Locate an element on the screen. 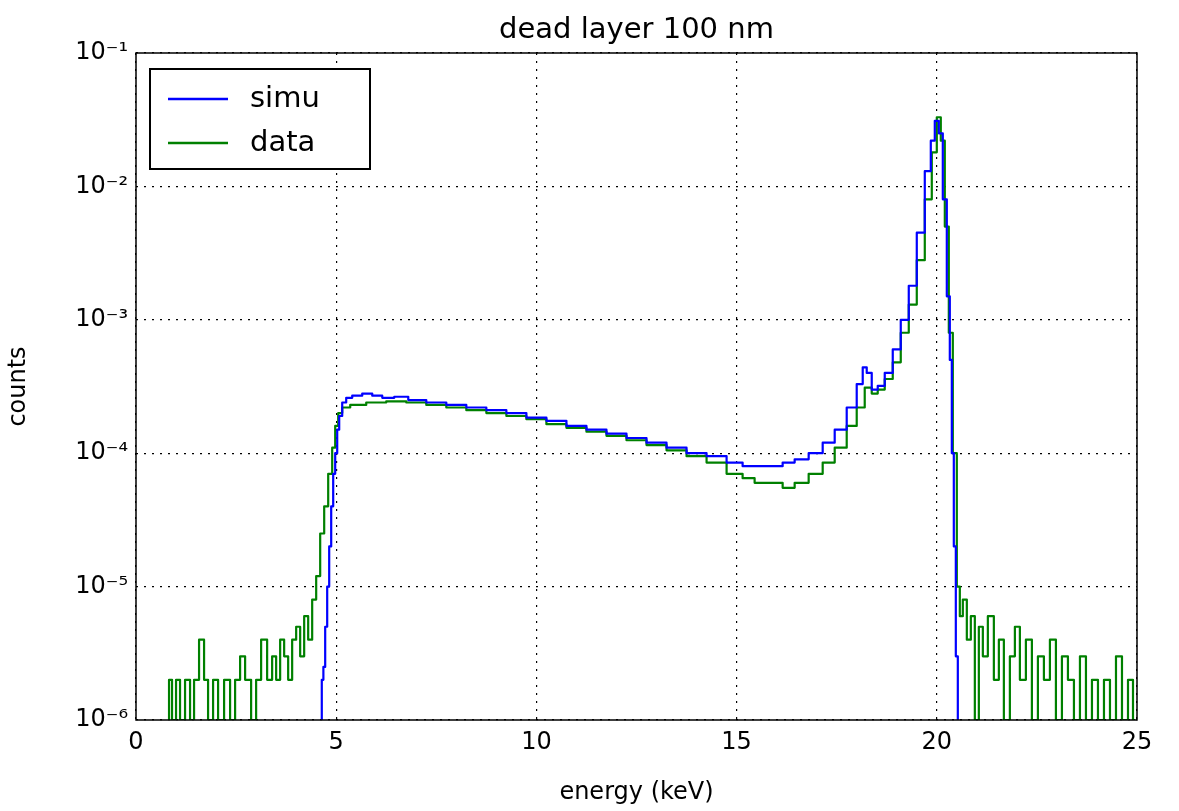  legend-label: data is located at coordinates (283, 140).